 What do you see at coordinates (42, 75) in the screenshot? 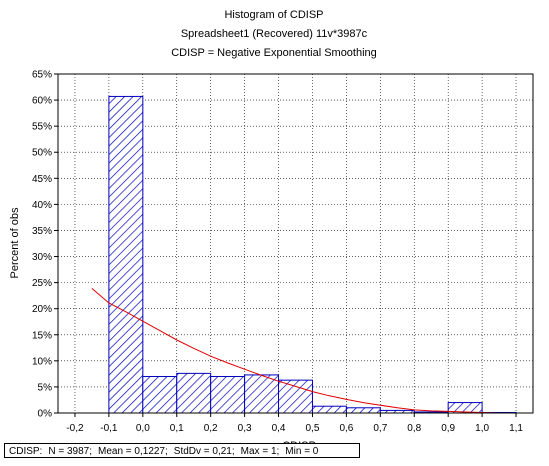
I see `y-tick-label: 65%` at bounding box center [42, 75].